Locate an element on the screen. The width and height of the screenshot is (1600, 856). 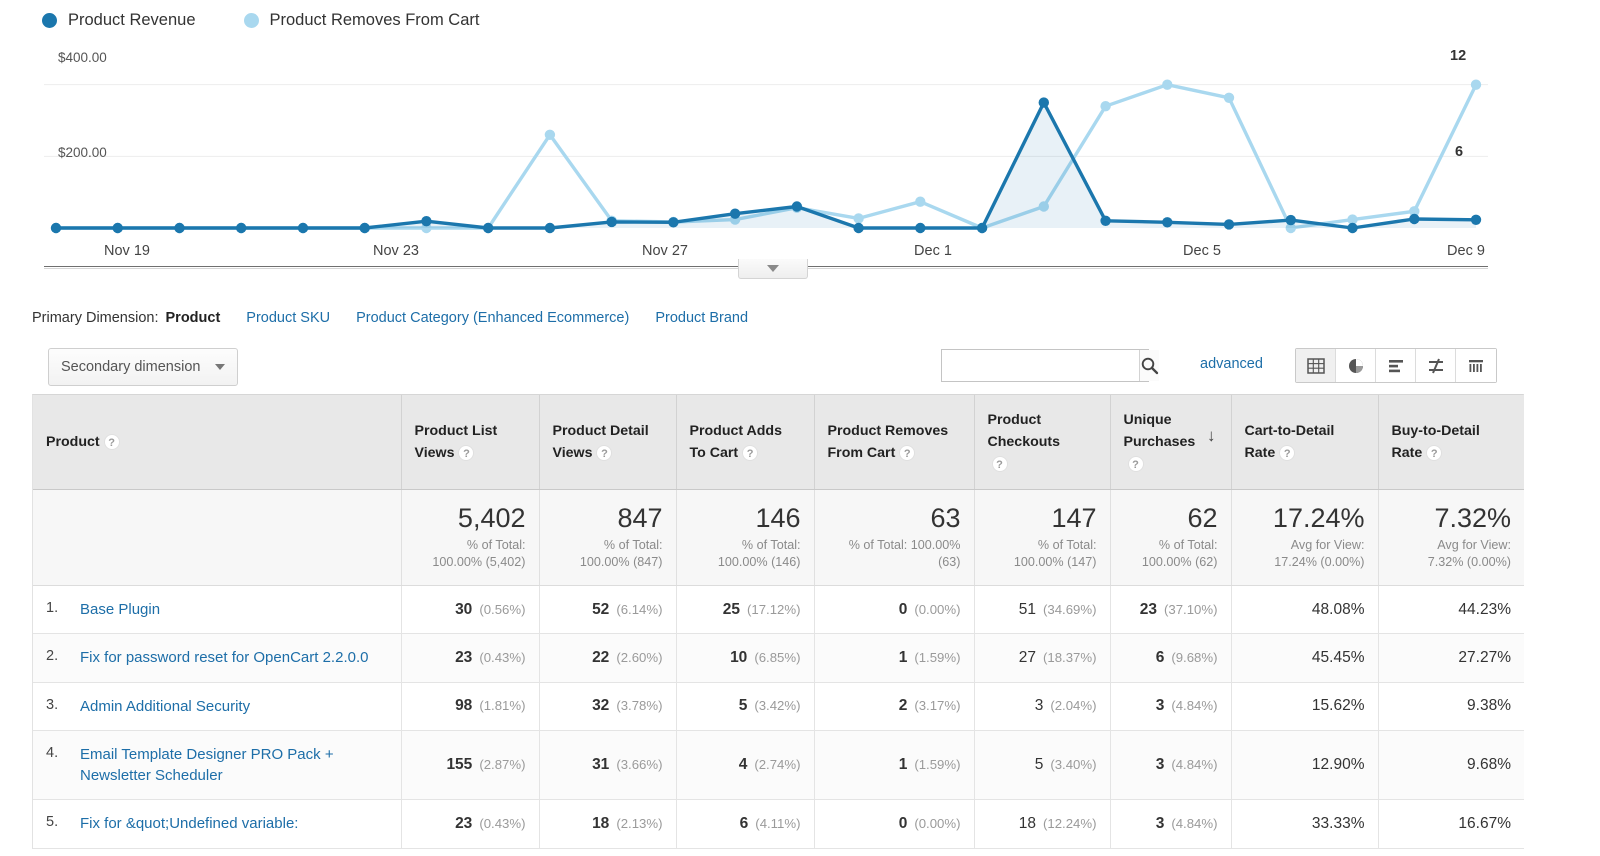
summary-cell-unique-purchases: 62 % of Total: 100.00% (62) is located at coordinates (1171, 537).